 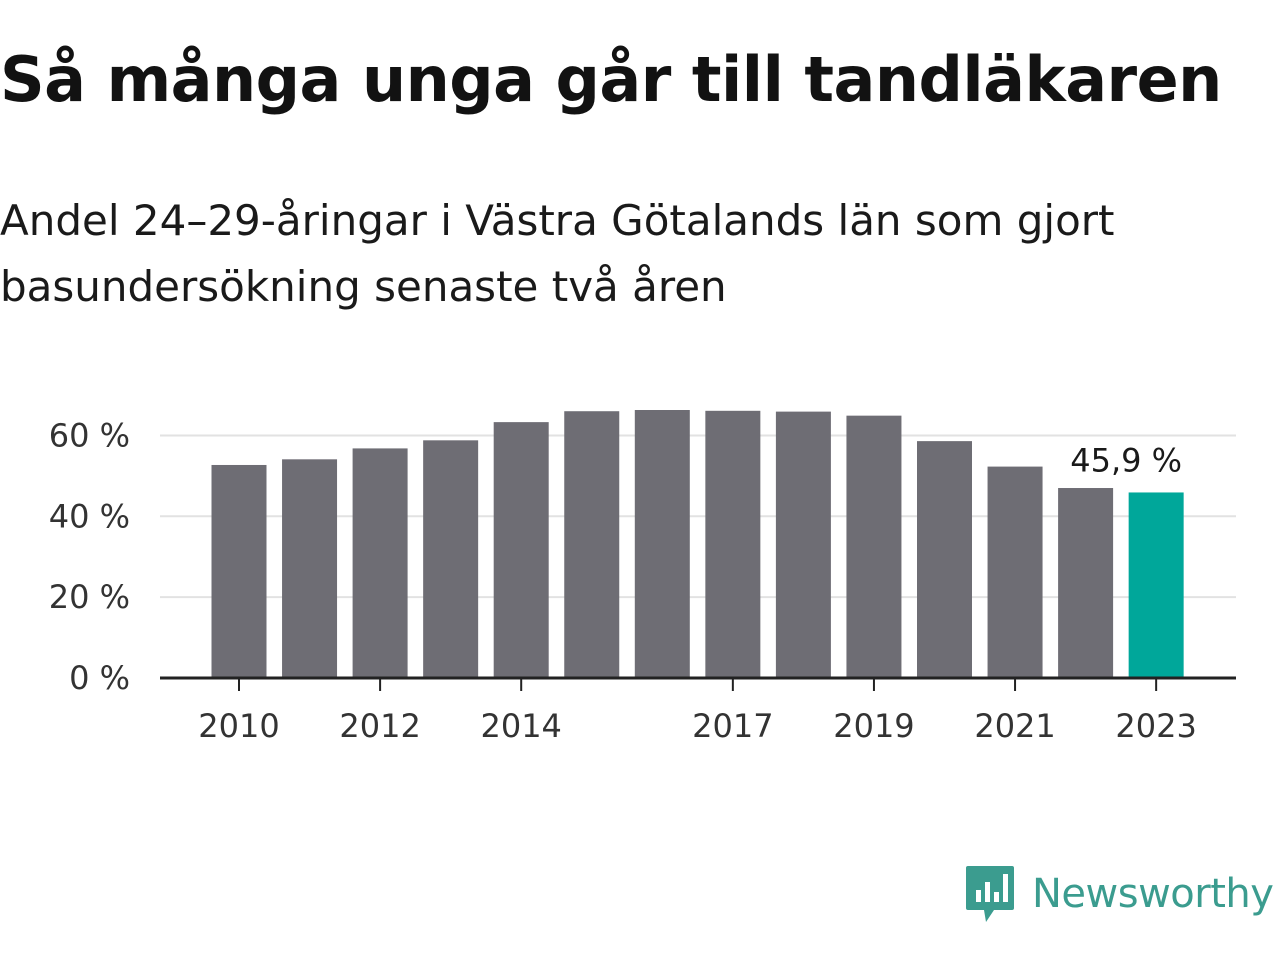 What do you see at coordinates (379, 726) in the screenshot?
I see `x-tick-label: 2012` at bounding box center [379, 726].